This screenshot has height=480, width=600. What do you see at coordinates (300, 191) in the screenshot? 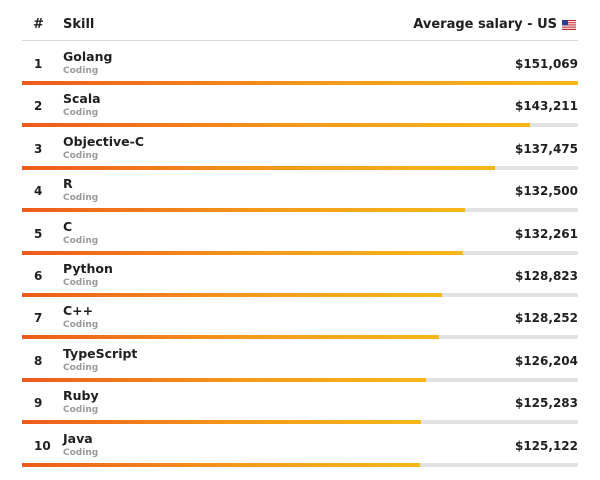
I see `list-item: 4 R Coding $132,500` at bounding box center [300, 191].